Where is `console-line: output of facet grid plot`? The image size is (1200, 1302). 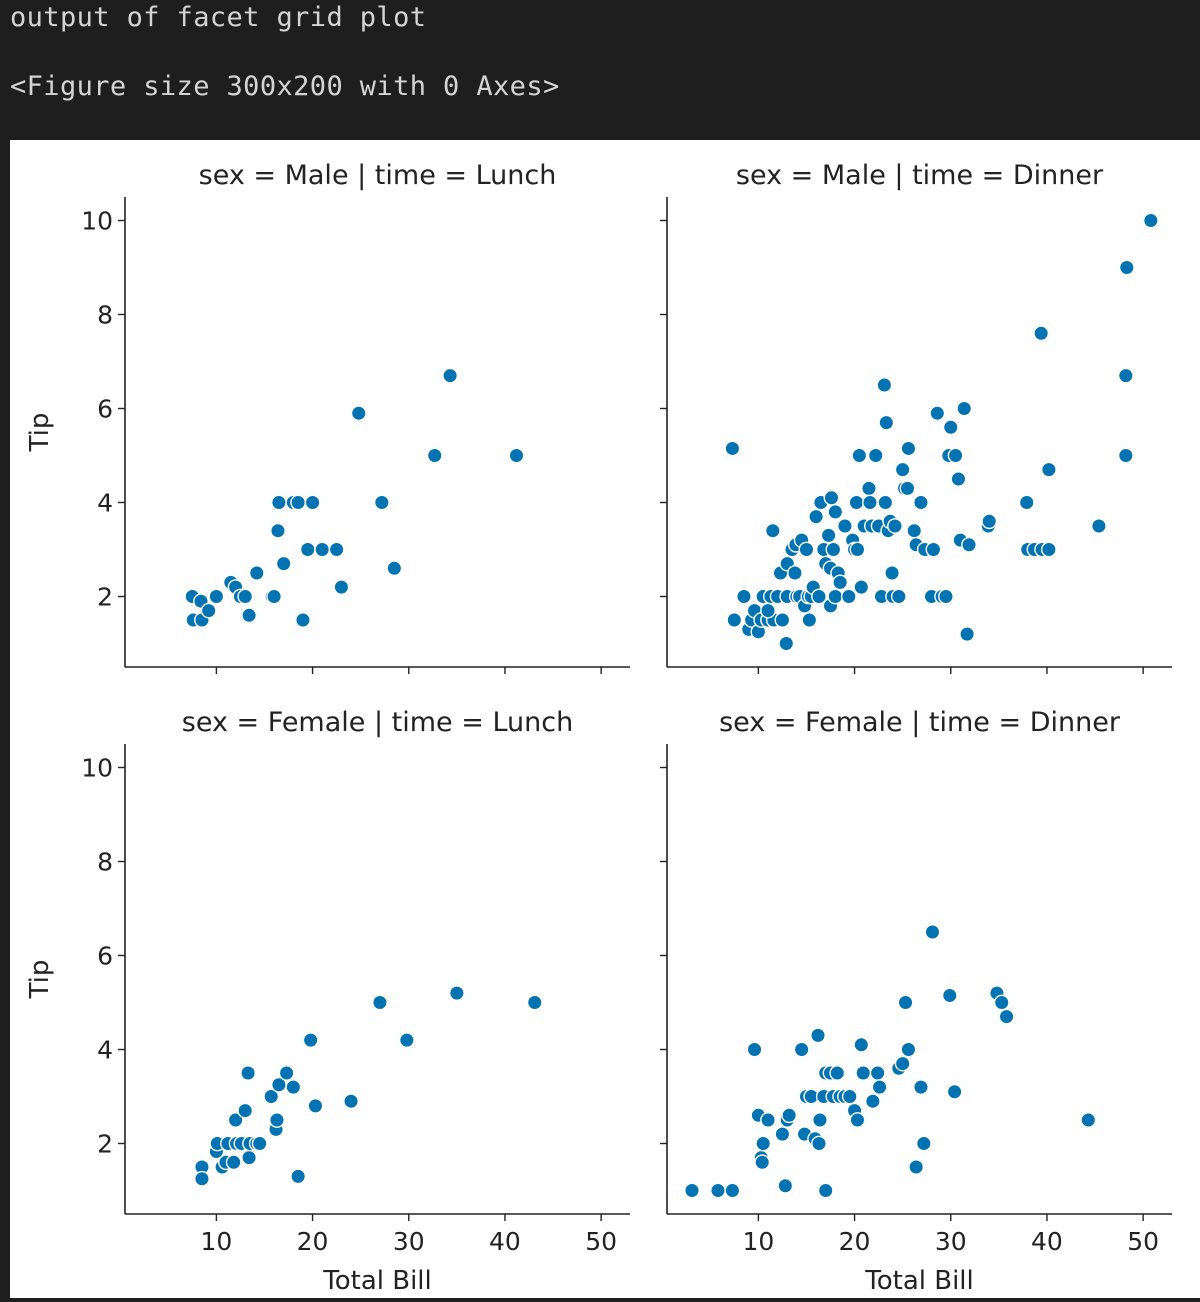 console-line: output of facet grid plot is located at coordinates (218, 17).